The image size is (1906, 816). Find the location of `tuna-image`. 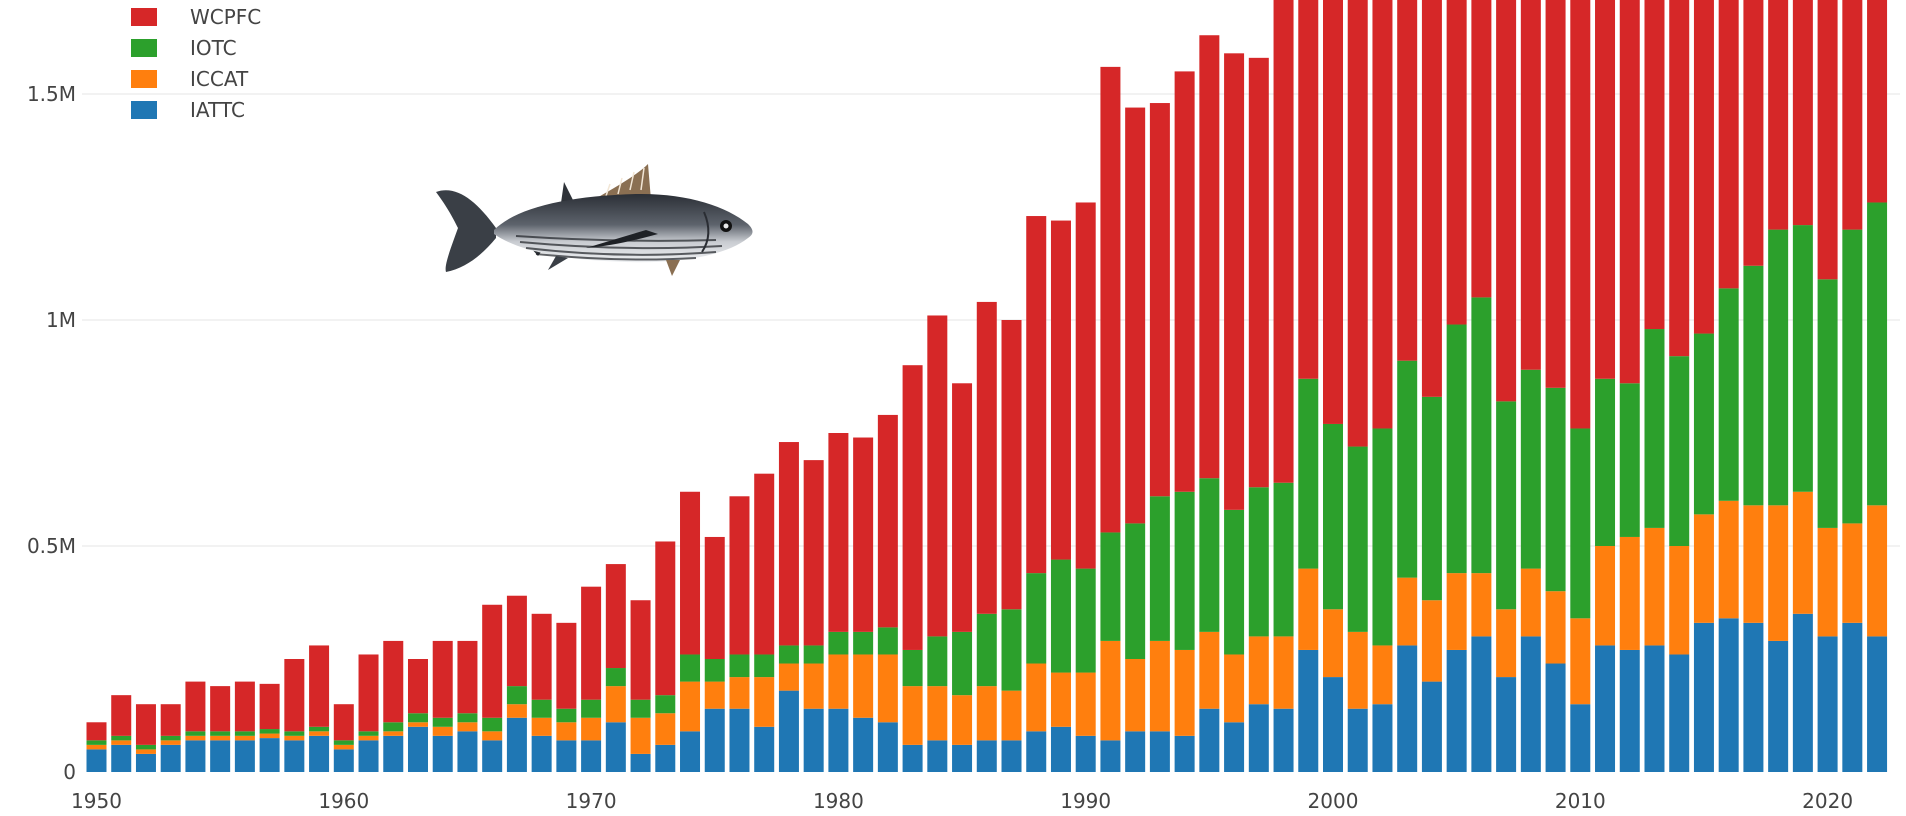

tuna-image is located at coordinates (594, 220).